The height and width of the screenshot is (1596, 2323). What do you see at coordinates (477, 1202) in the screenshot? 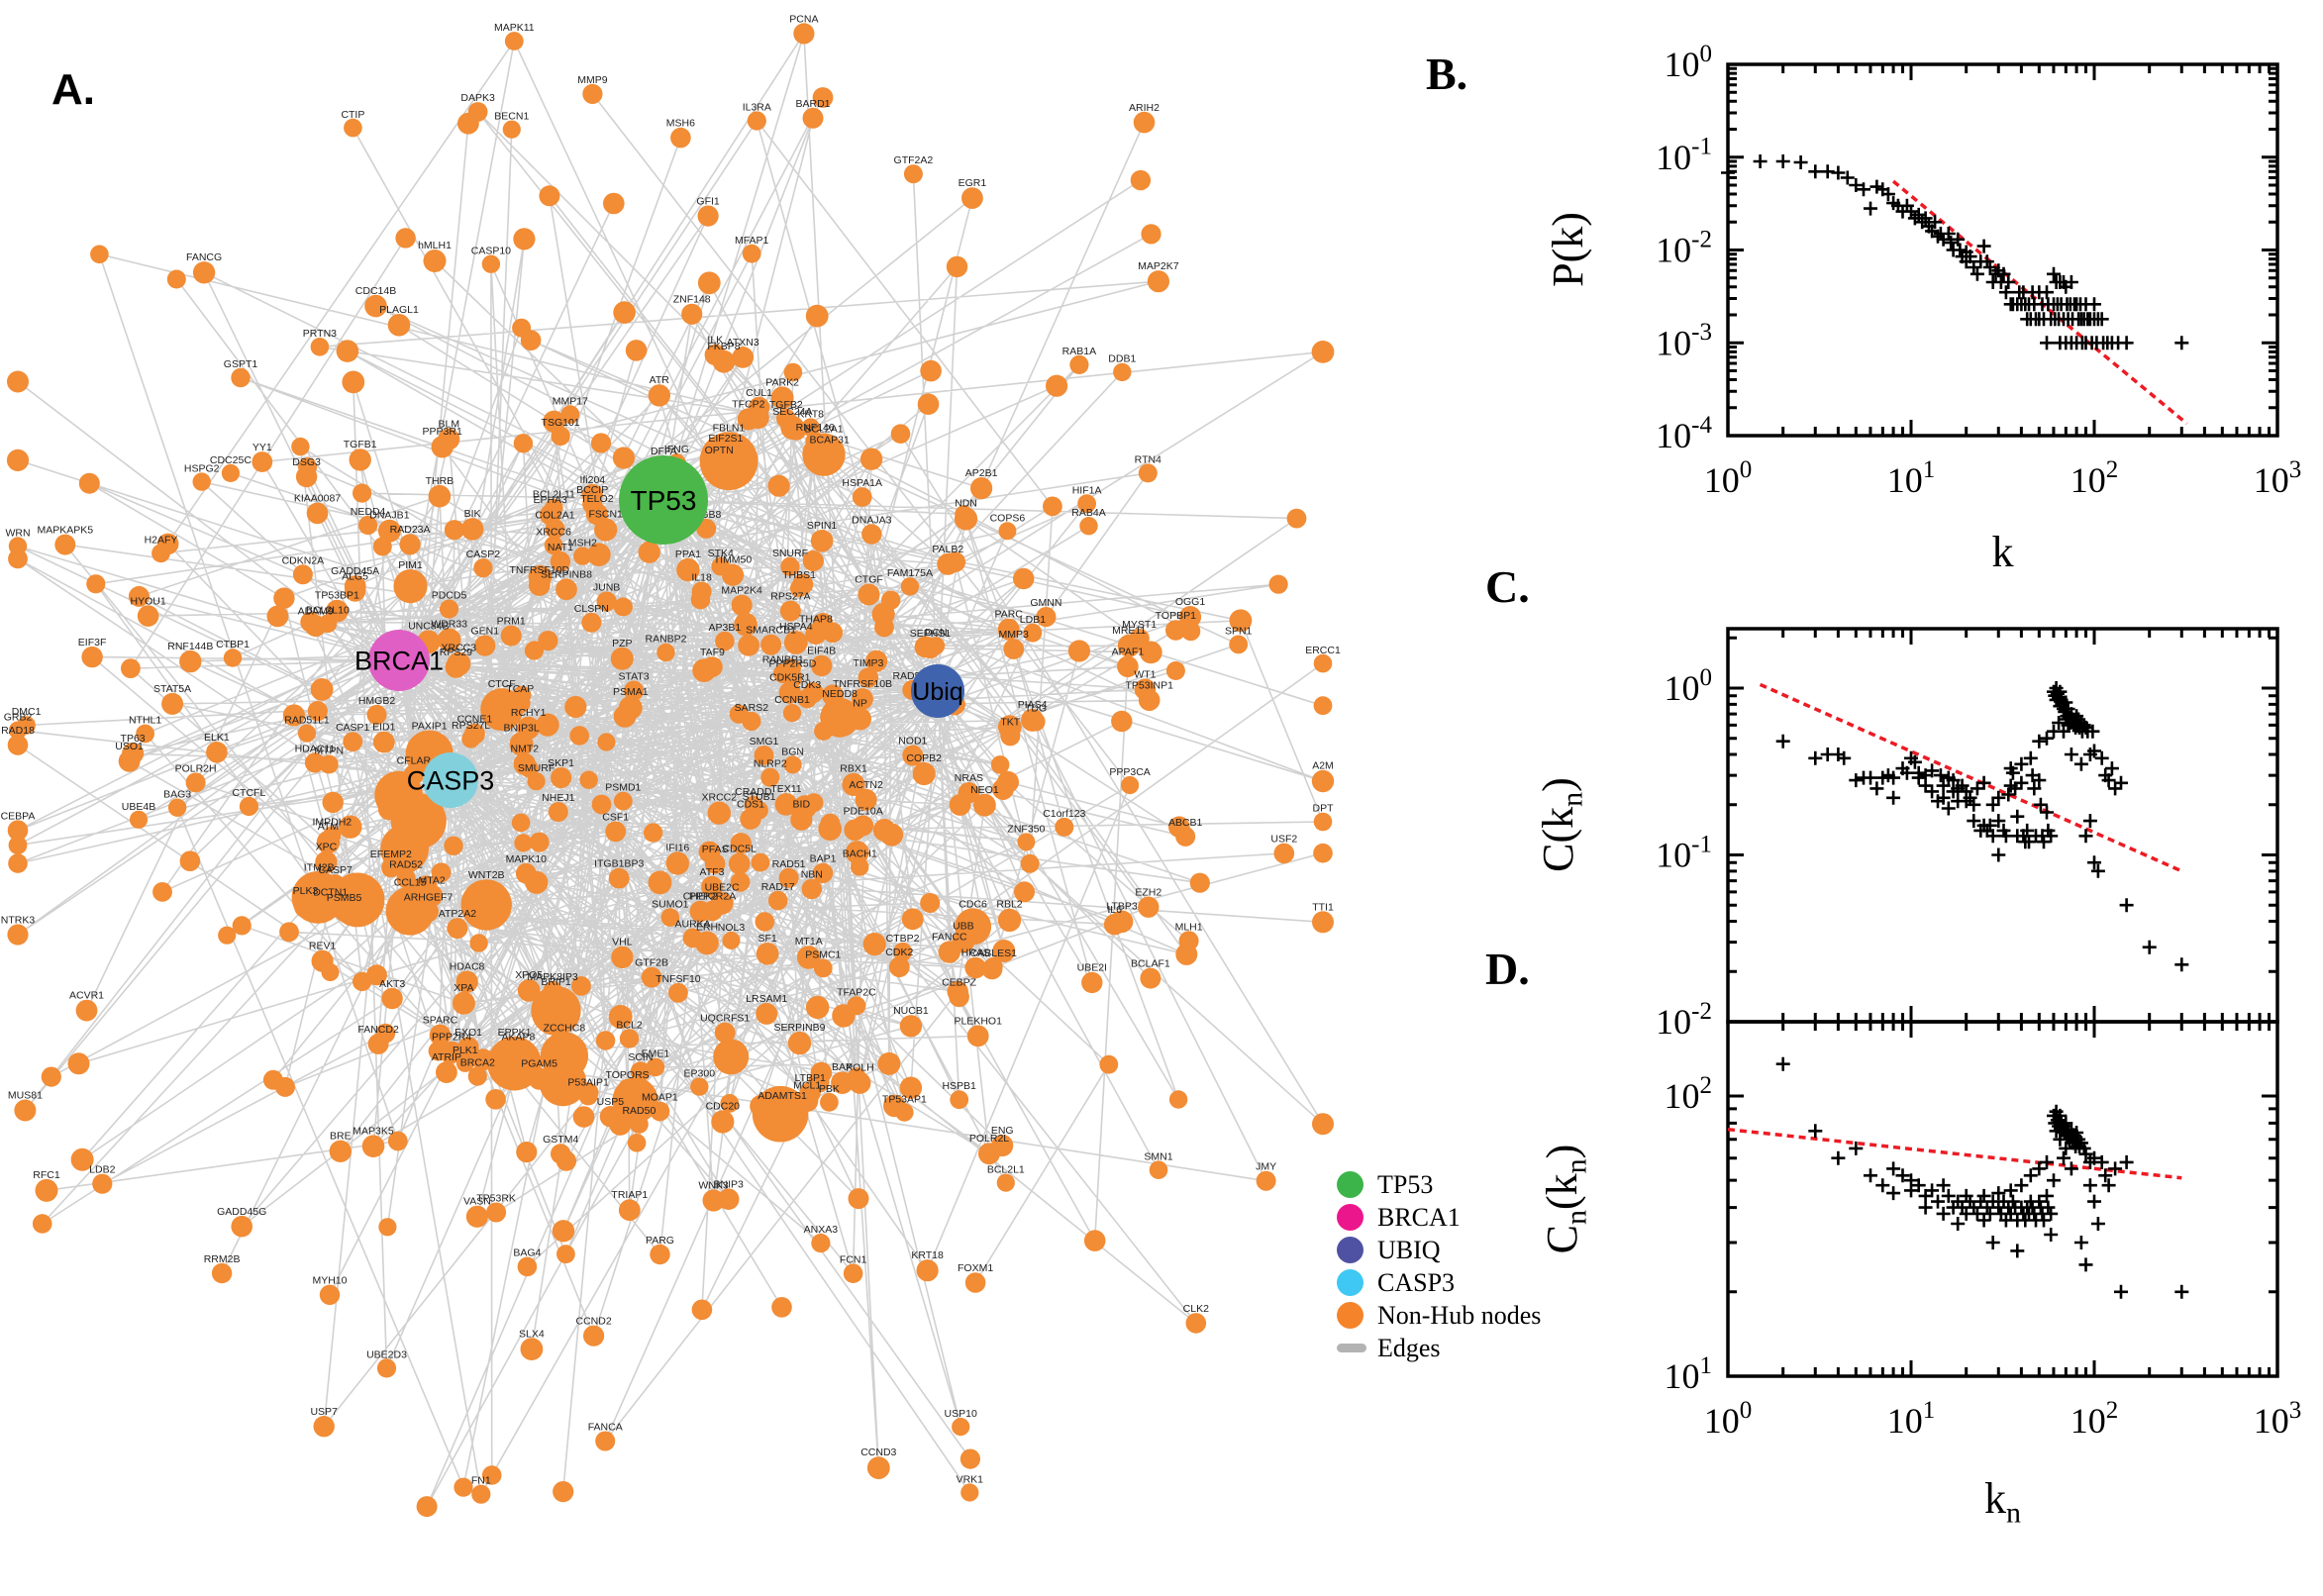
I see `svg-text: VASN` at bounding box center [477, 1202].